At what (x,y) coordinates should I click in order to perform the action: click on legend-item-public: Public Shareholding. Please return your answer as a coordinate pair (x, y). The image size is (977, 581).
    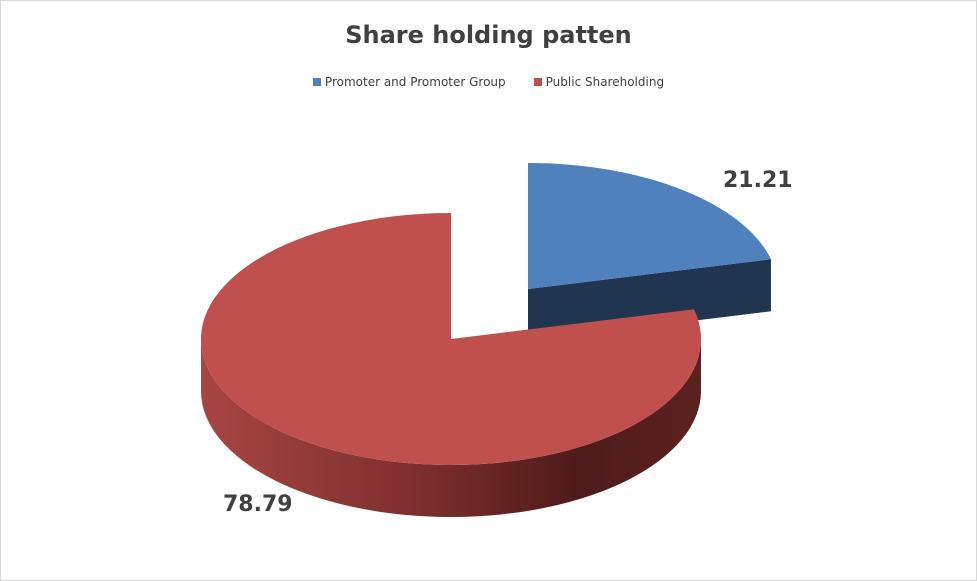
    Looking at the image, I should click on (599, 82).